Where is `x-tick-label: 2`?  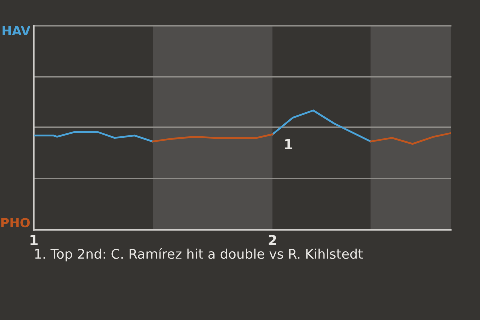
x-tick-label: 2 is located at coordinates (272, 240).